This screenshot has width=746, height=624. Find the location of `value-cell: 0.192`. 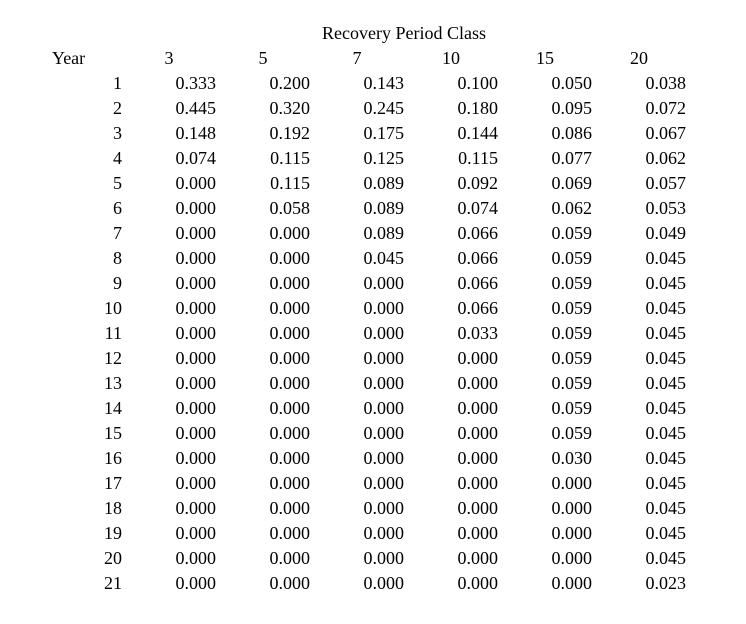

value-cell: 0.192 is located at coordinates (290, 133).